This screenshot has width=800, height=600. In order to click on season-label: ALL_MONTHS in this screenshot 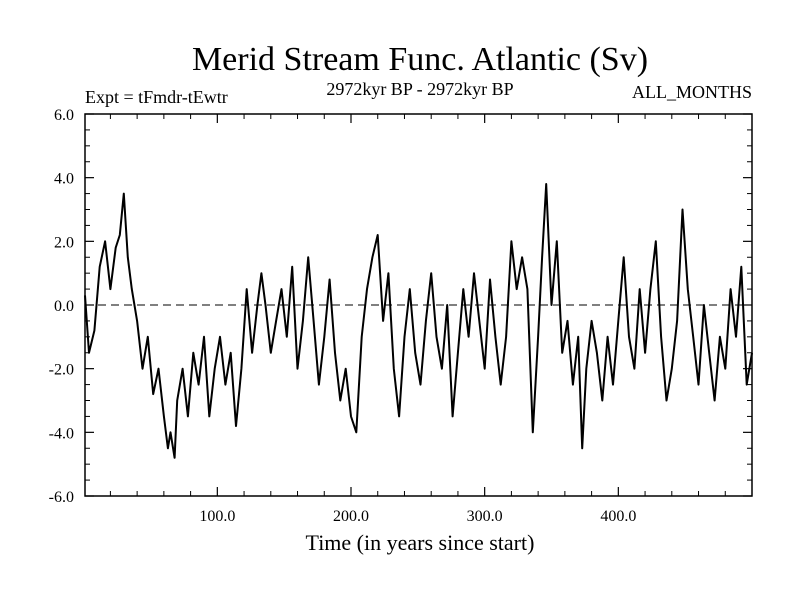, I will do `click(692, 92)`.